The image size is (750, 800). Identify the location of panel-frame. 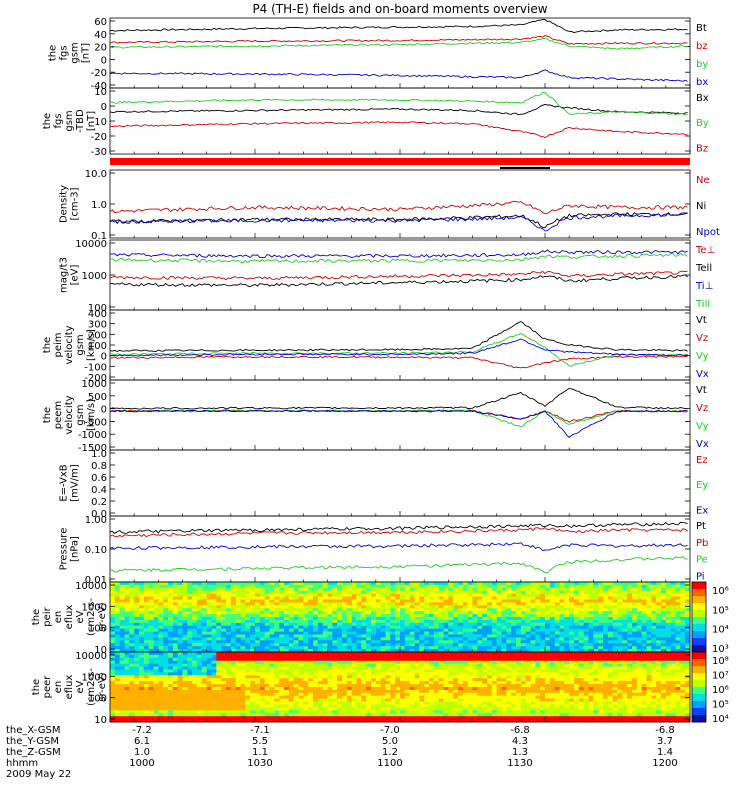
(400, 549).